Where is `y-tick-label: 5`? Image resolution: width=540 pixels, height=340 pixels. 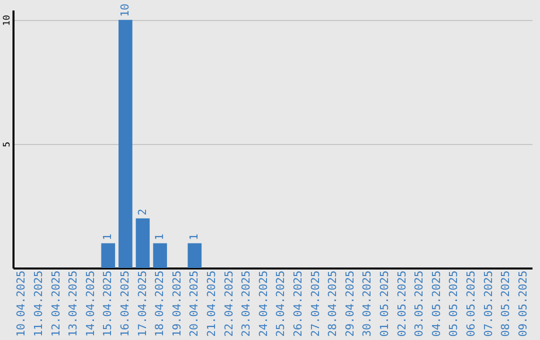
y-tick-label: 5 is located at coordinates (7, 145).